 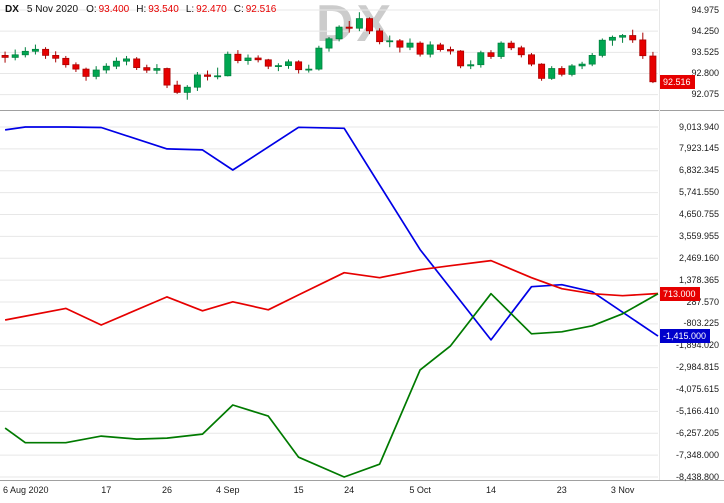 What do you see at coordinates (697, 367) in the screenshot?
I see `indicator-tick-label: -2,984.815` at bounding box center [697, 367].